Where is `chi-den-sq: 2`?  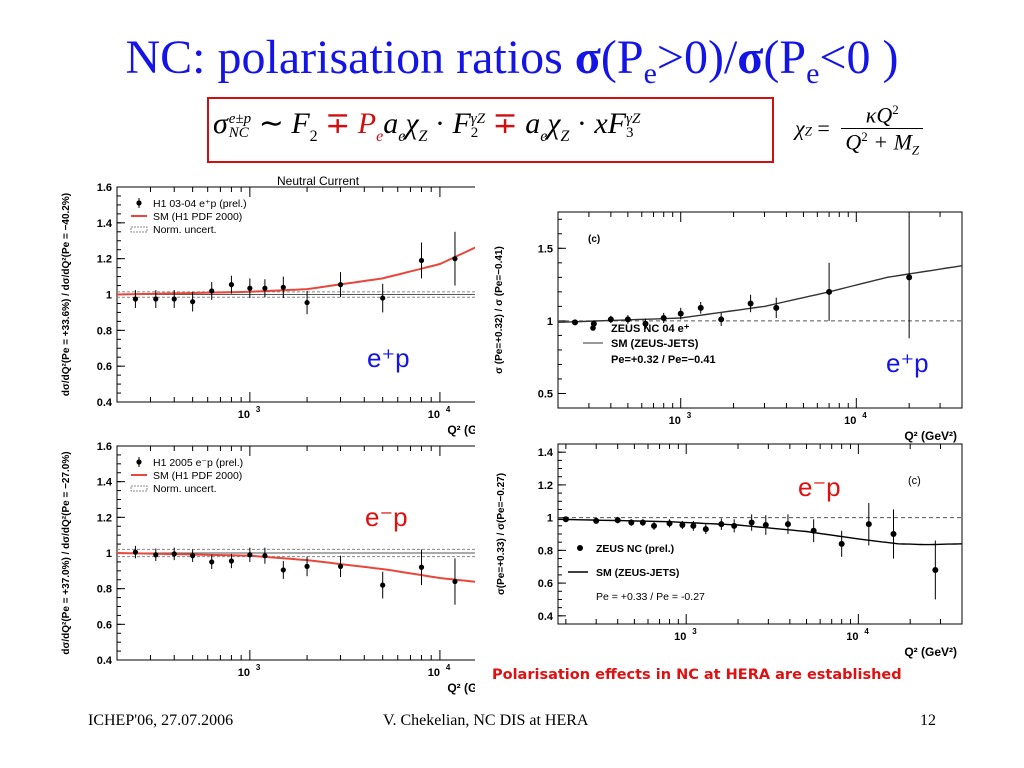
chi-den-sq: 2 is located at coordinates (864, 137).